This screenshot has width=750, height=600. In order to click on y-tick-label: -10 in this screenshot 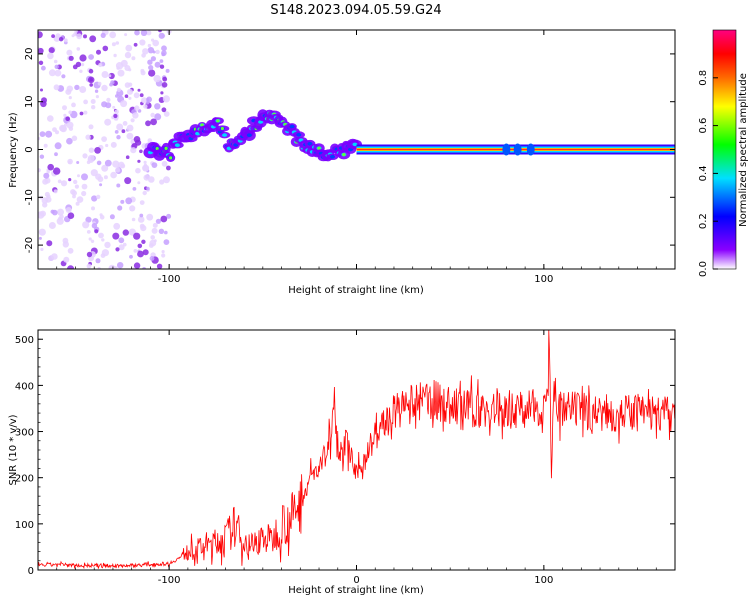, I will do `click(29, 197)`.